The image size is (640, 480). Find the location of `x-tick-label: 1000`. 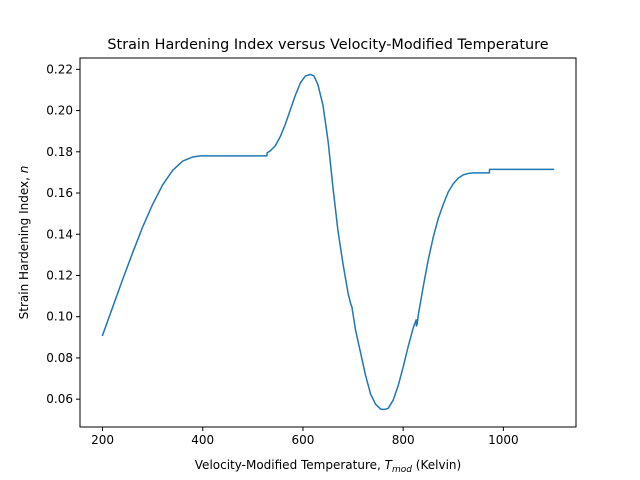

x-tick-label: 1000 is located at coordinates (503, 440).